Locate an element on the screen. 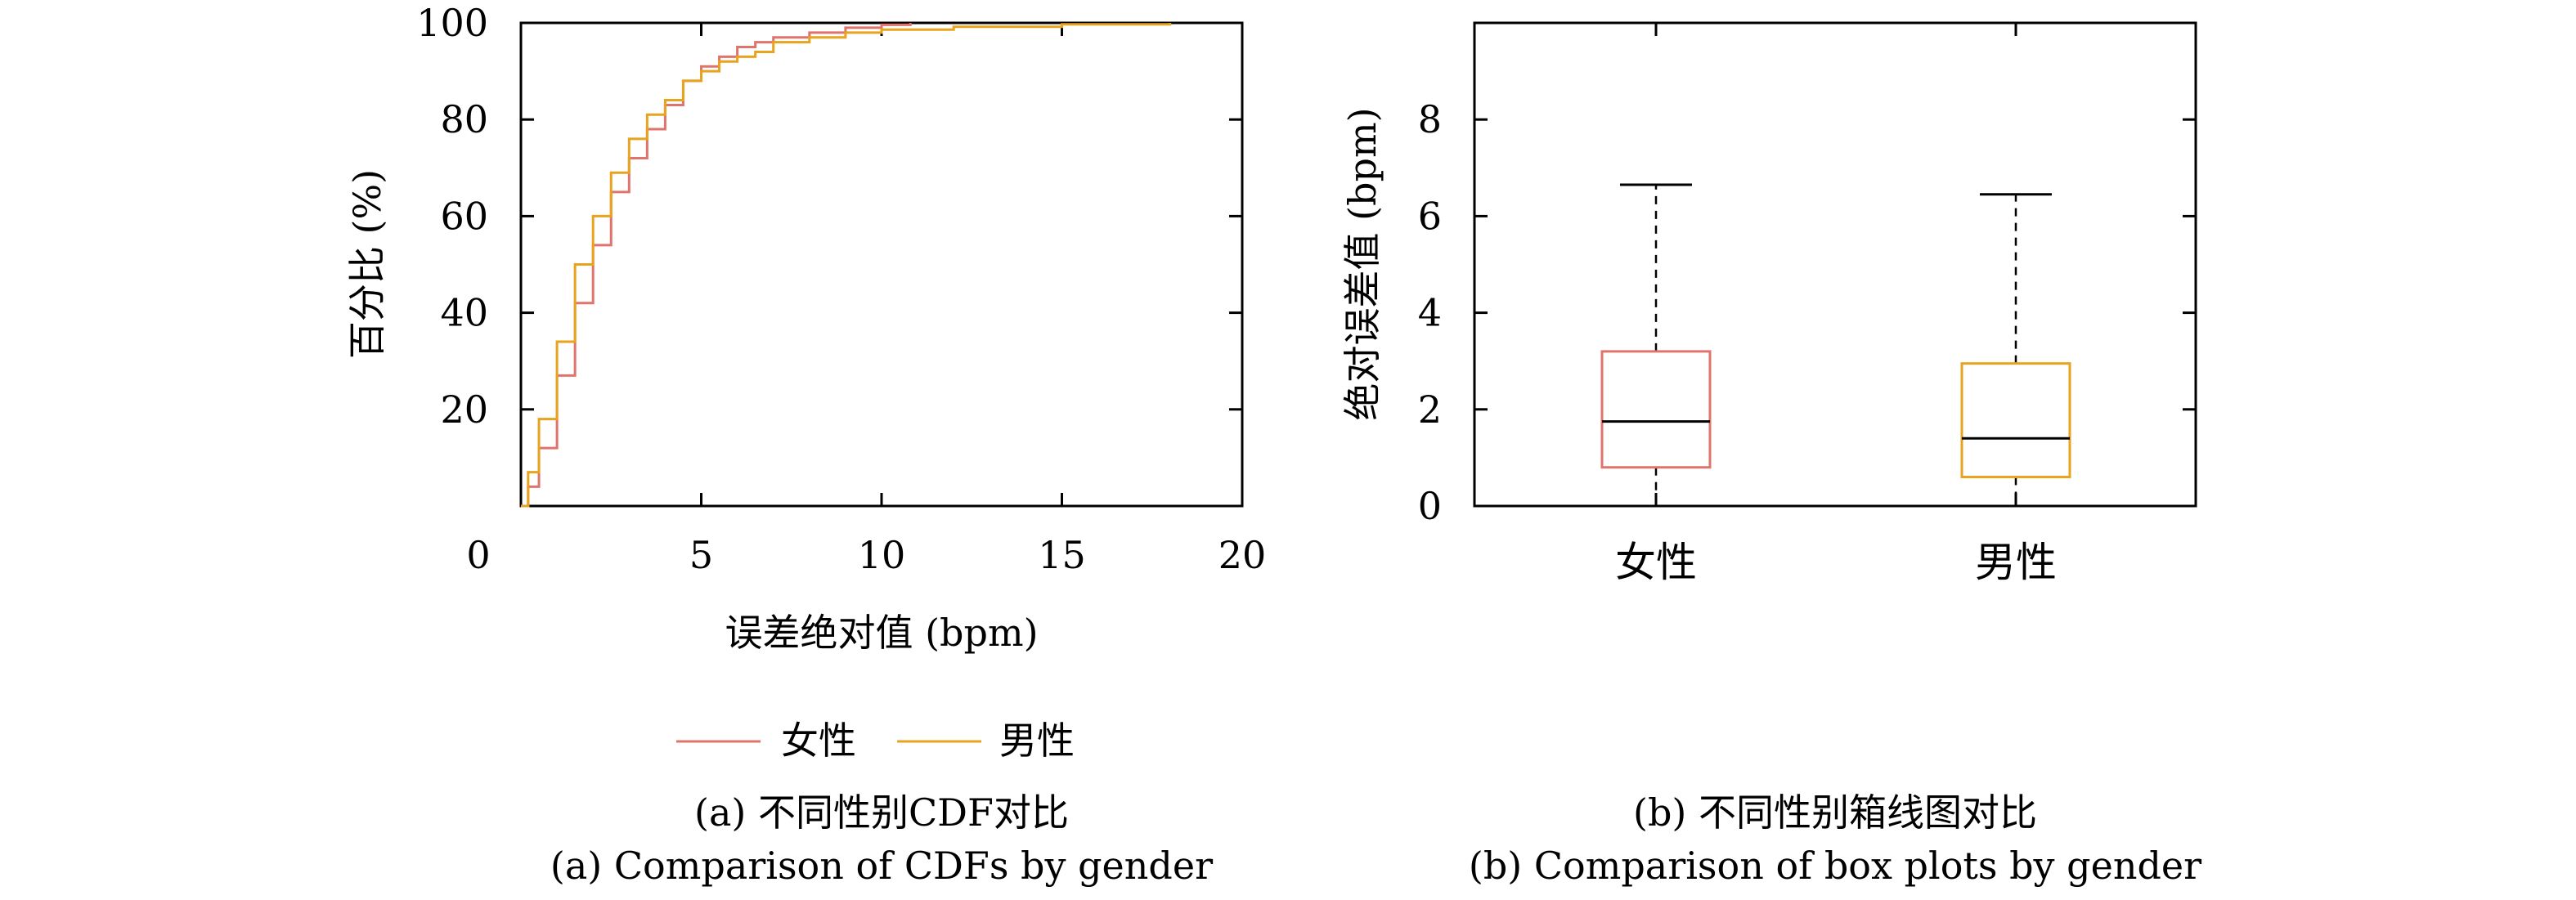  boxplot-y-tick-label: 6 is located at coordinates (1430, 216).